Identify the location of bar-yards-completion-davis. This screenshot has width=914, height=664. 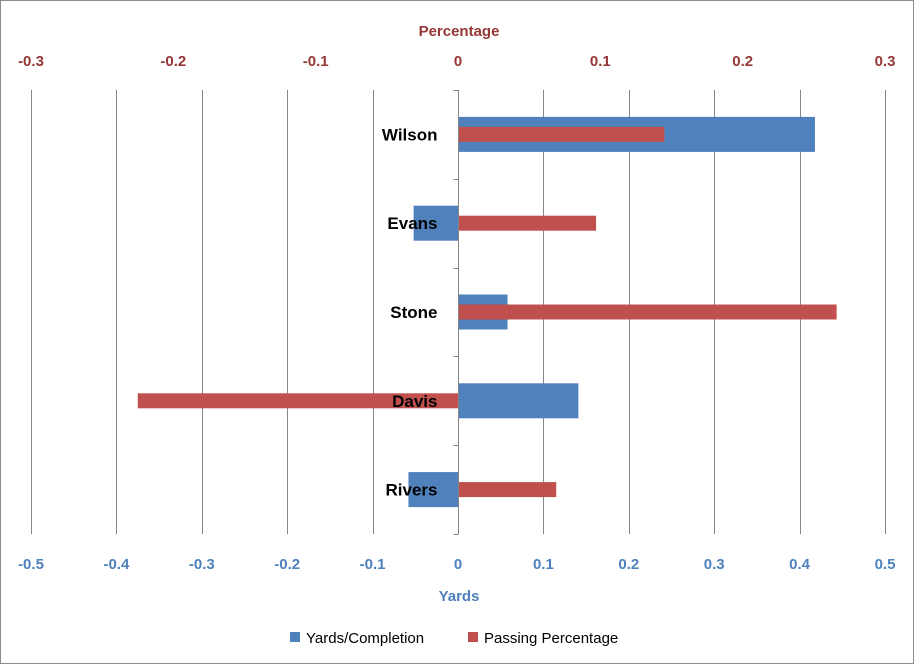
(518, 401).